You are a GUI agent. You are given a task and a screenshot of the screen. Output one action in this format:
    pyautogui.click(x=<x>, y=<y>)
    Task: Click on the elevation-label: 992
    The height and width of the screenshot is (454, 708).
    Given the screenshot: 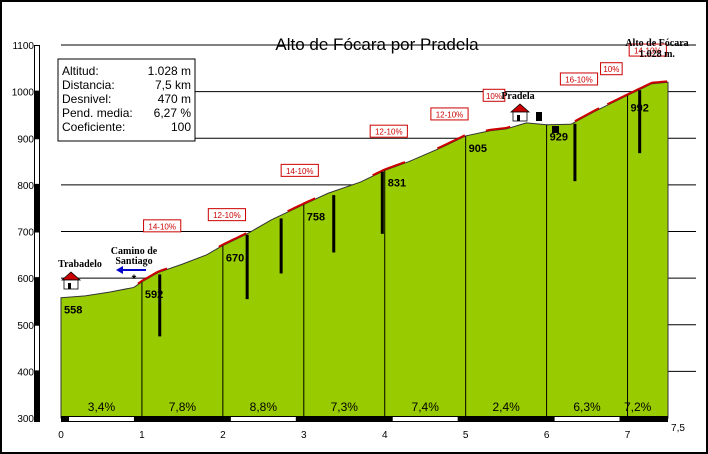 What is the action you would take?
    pyautogui.click(x=640, y=108)
    